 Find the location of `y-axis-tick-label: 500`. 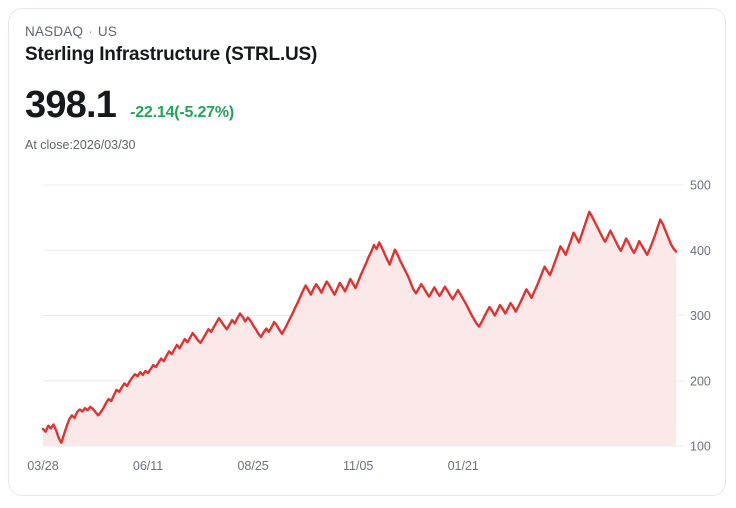

y-axis-tick-label: 500 is located at coordinates (700, 186).